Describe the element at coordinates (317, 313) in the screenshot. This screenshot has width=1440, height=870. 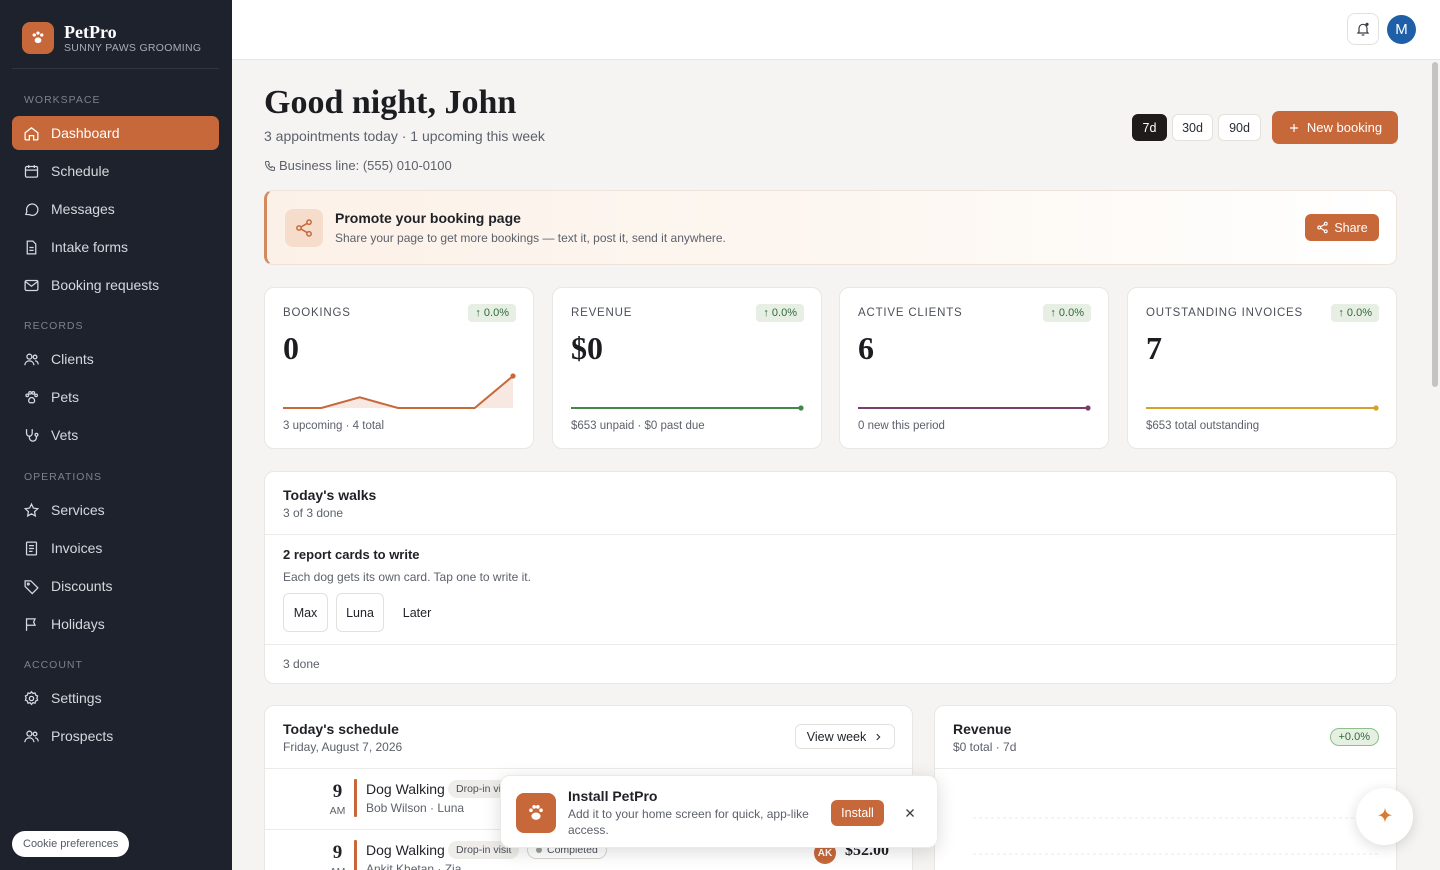
I see `stat-label: BOOKINGS` at that location.